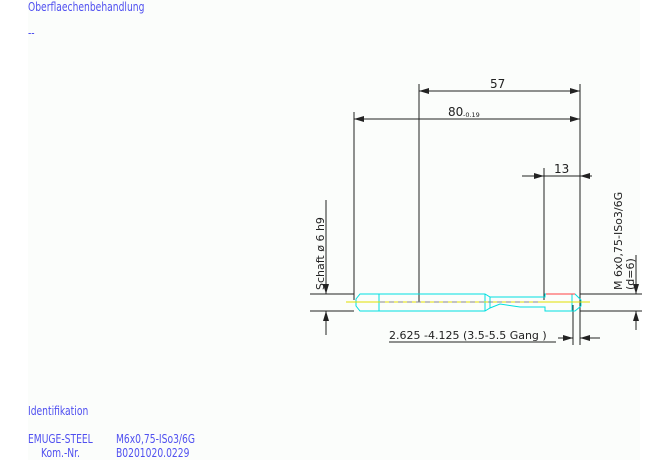  What do you see at coordinates (155, 439) in the screenshot?
I see `designation-text: M6x0,75-ISo3/6G` at bounding box center [155, 439].